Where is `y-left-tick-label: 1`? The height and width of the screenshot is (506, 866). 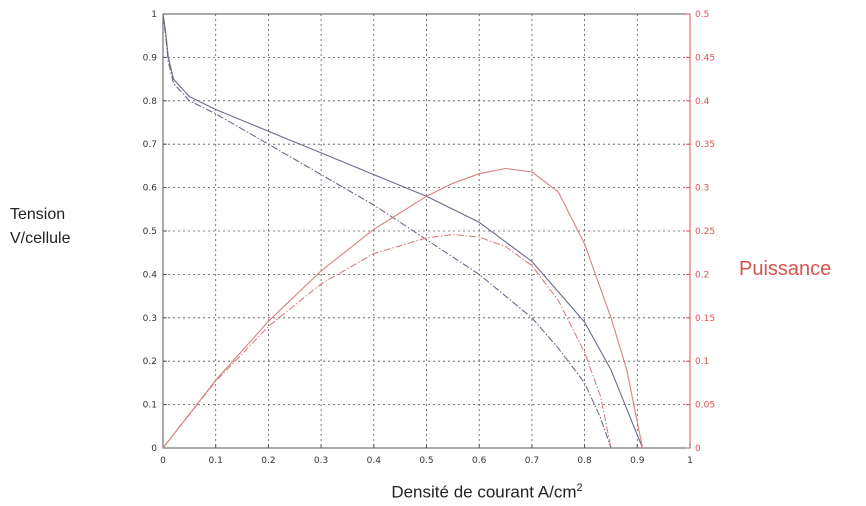 y-left-tick-label: 1 is located at coordinates (154, 15).